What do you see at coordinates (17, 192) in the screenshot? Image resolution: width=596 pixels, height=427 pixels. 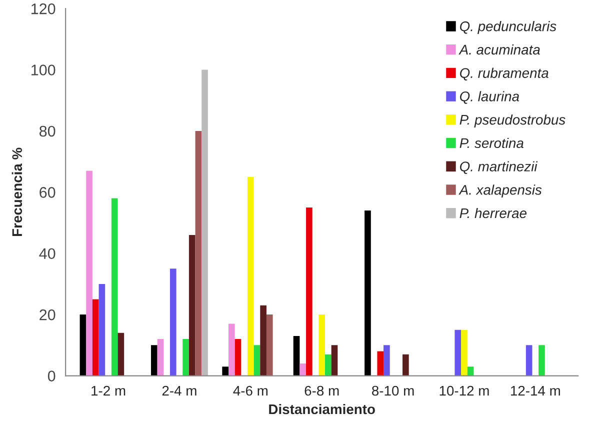 I see `y-axis-title: Frecuencia %` at bounding box center [17, 192].